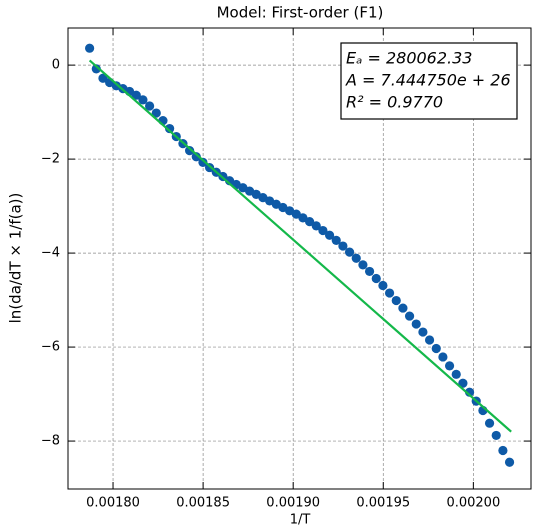  What do you see at coordinates (113, 503) in the screenshot?
I see `x-tick-label: 0.00180` at bounding box center [113, 503].